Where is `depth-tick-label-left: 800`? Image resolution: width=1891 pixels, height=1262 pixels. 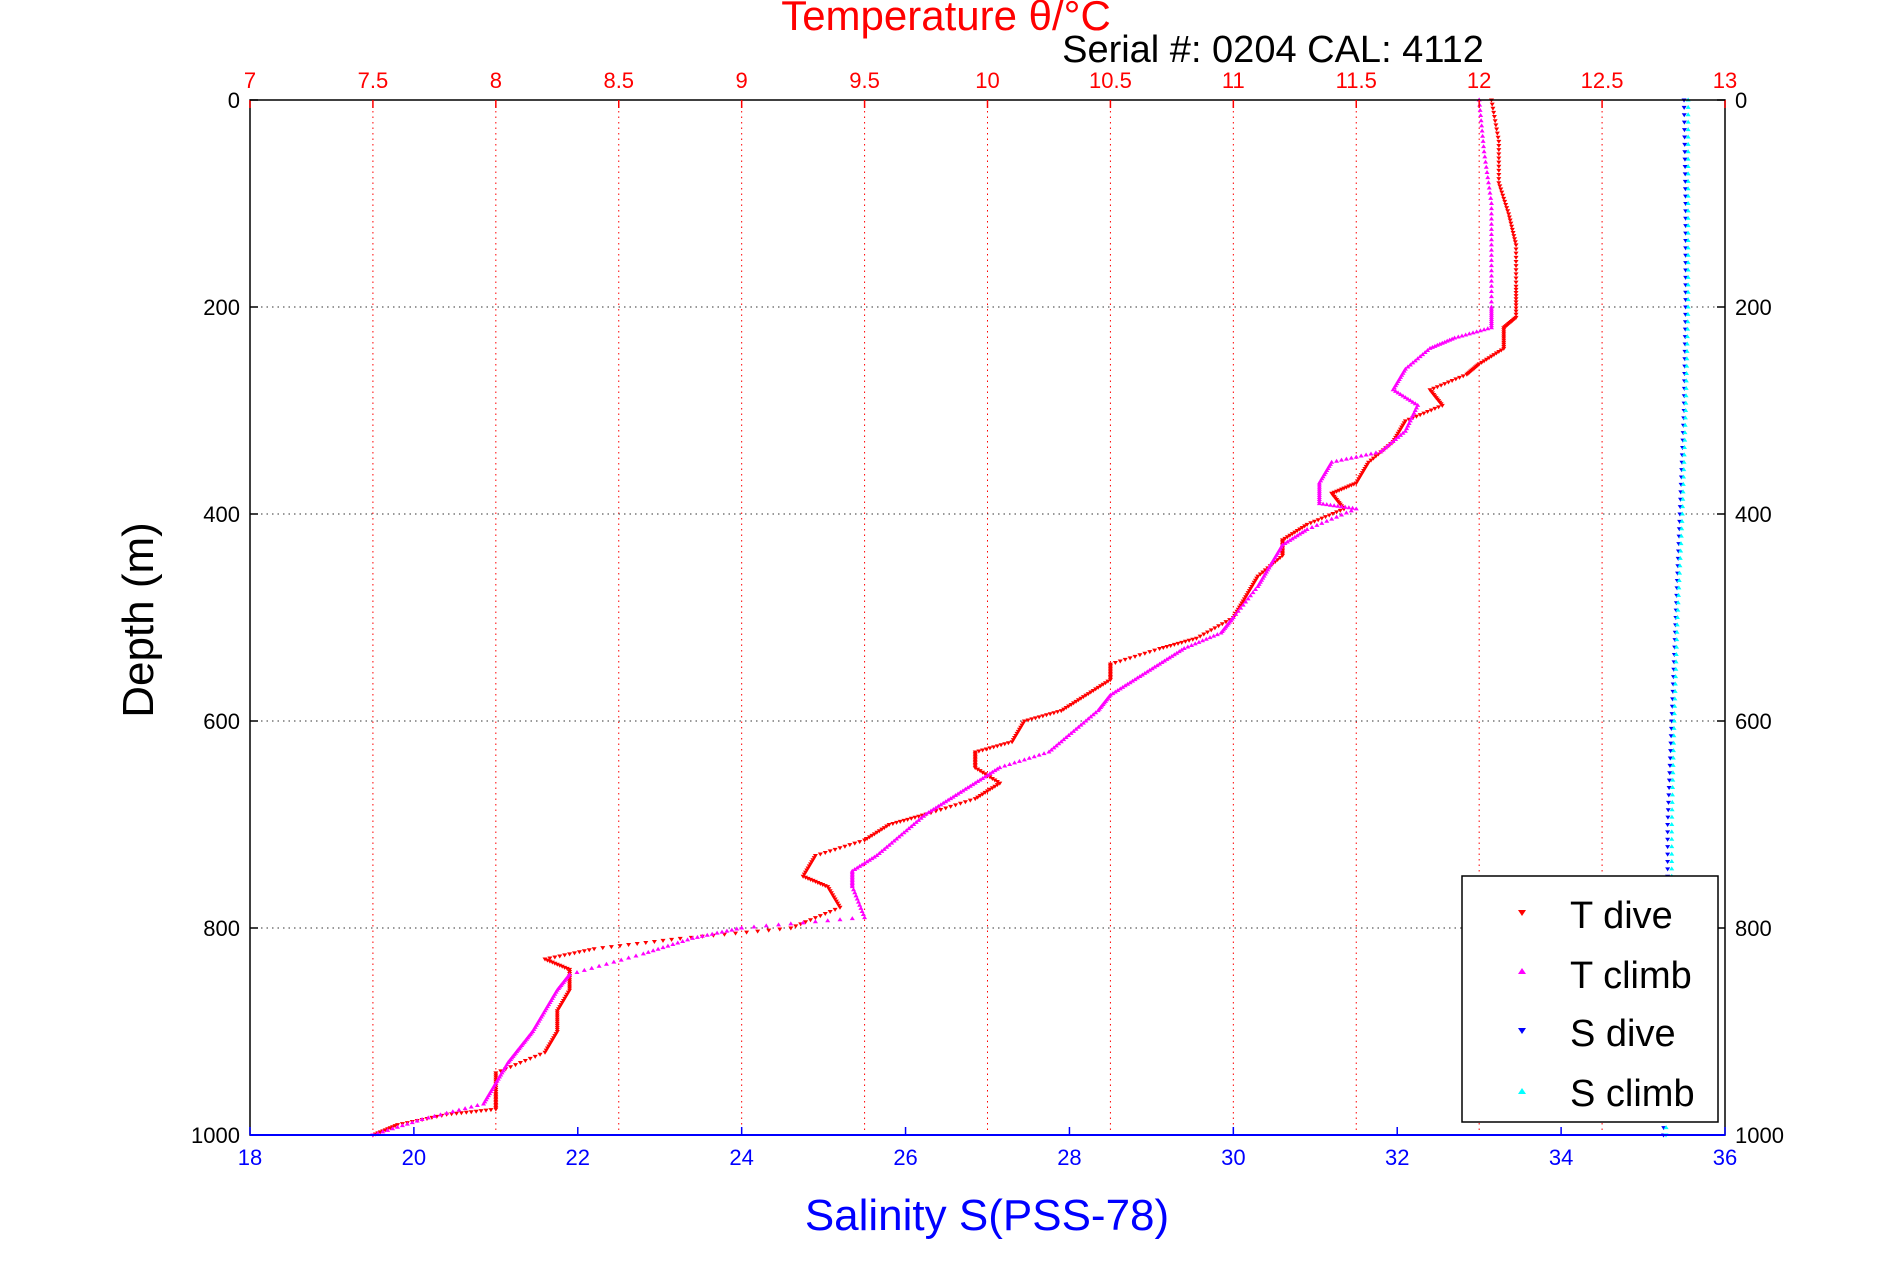
depth-tick-label-left: 800 is located at coordinates (221, 928).